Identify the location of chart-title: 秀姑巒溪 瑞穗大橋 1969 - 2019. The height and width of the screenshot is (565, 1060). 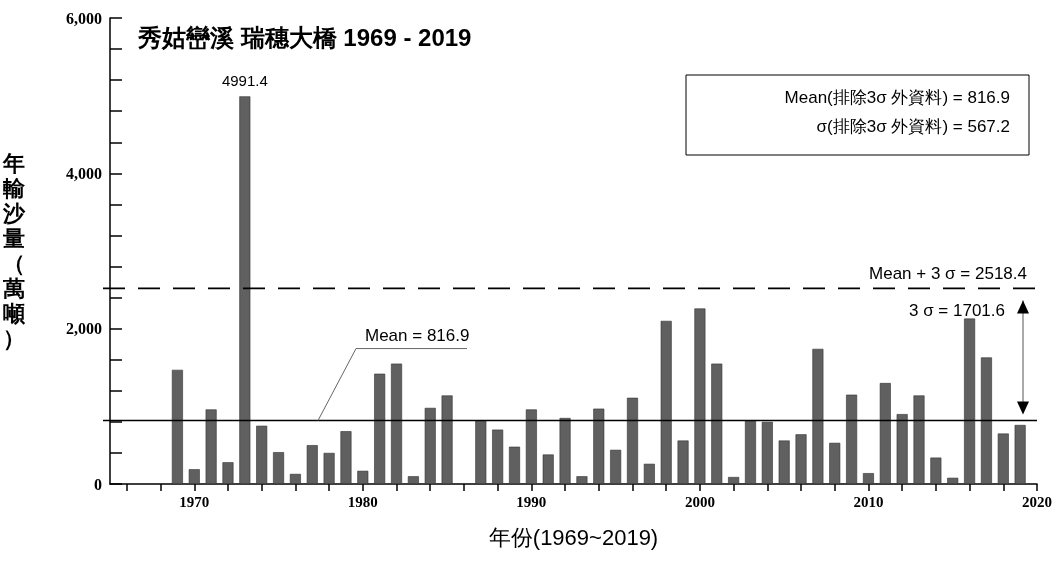
(304, 37).